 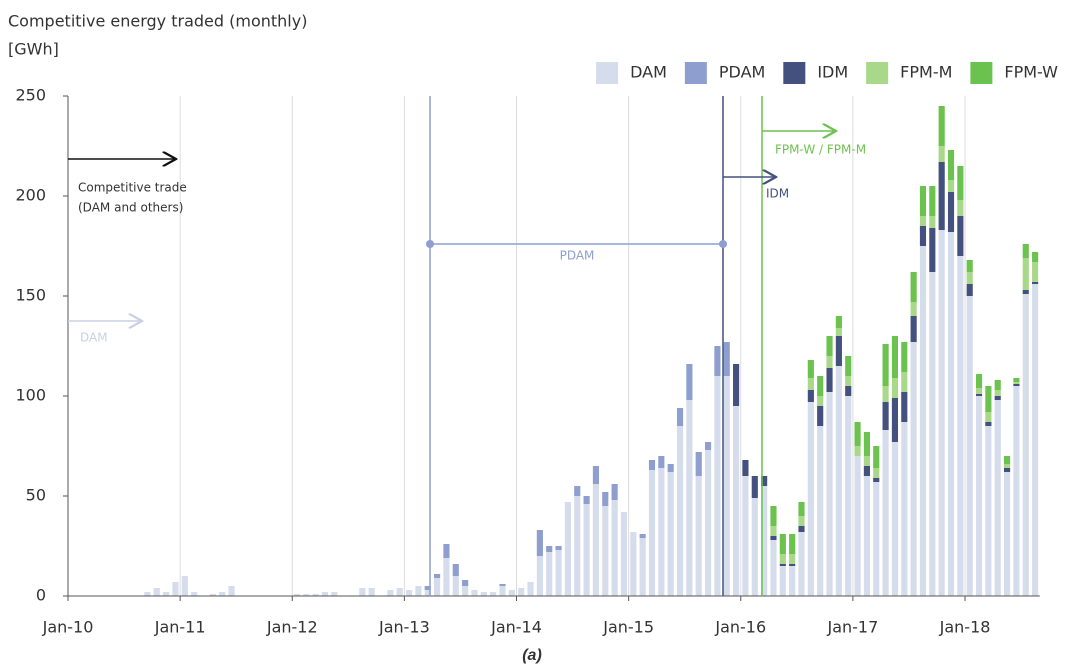 I want to click on x-tick-label: Jan-18, so click(x=965, y=627).